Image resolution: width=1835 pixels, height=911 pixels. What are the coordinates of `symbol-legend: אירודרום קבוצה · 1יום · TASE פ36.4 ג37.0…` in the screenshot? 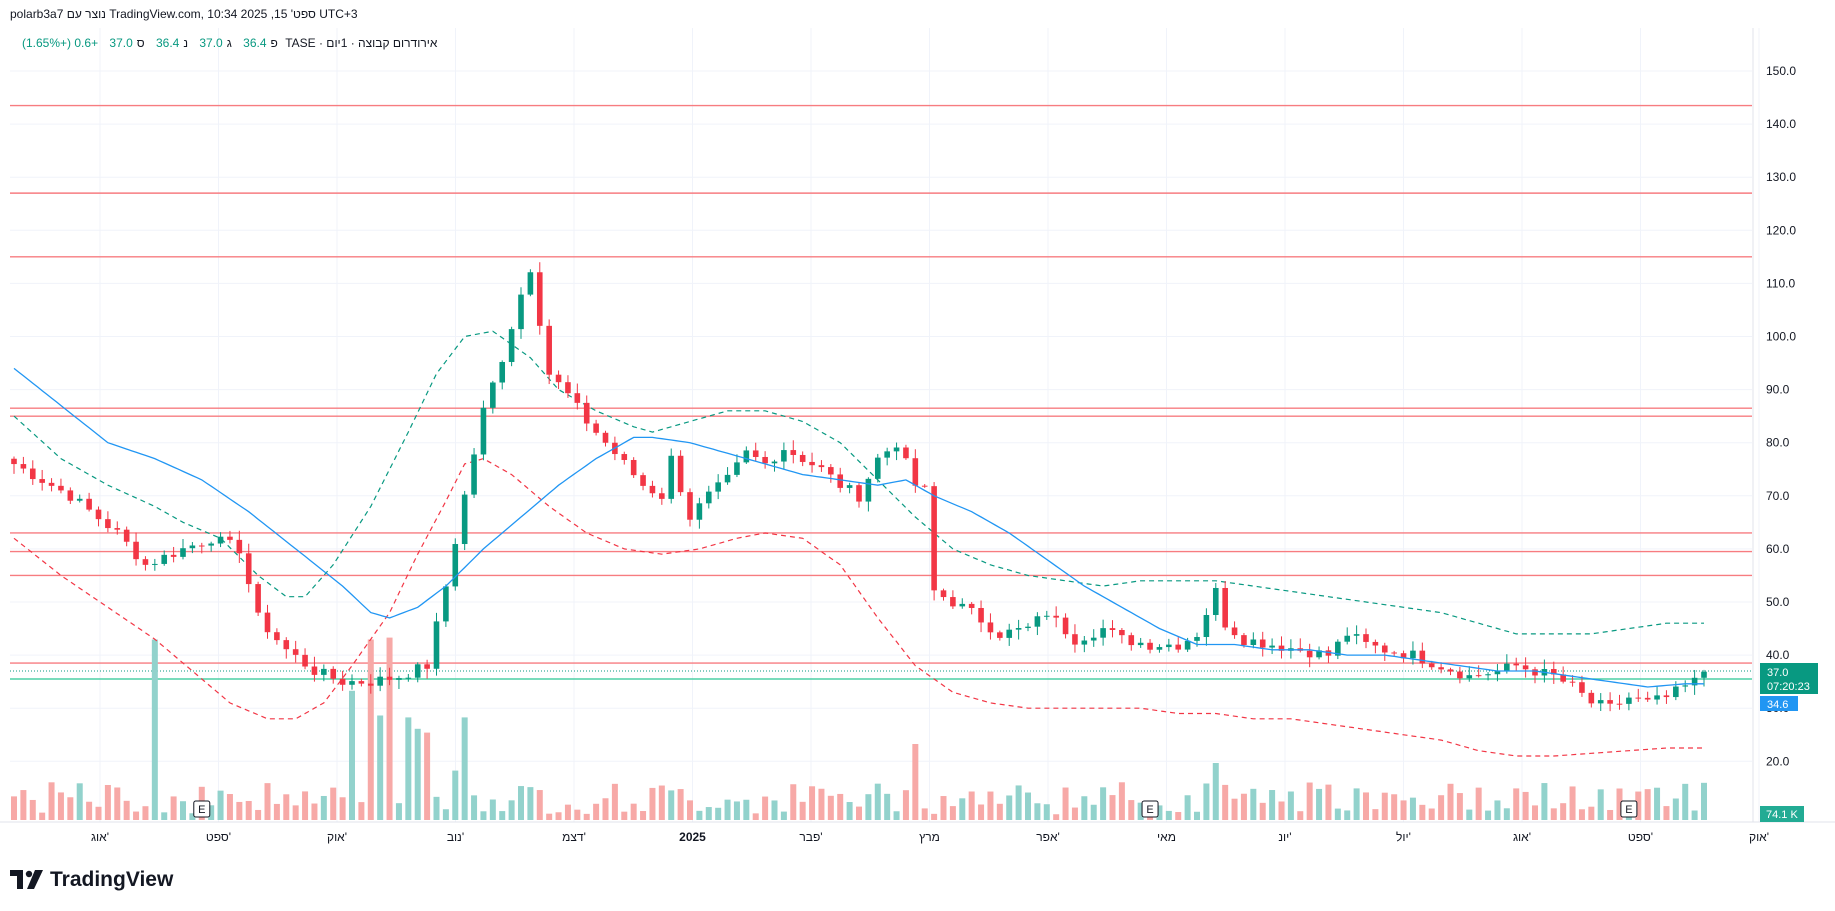 It's located at (227, 43).